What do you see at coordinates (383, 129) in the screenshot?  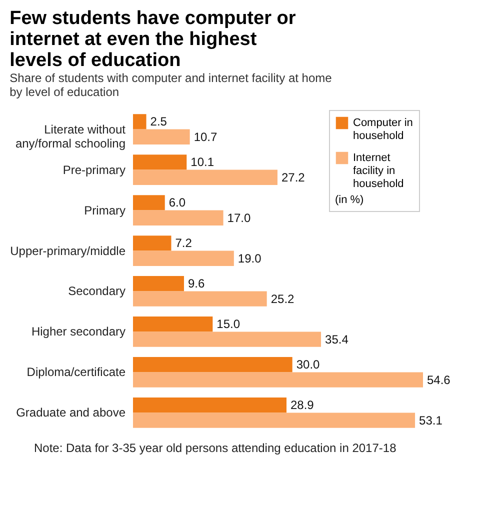 I see `legend-label: Computer in household` at bounding box center [383, 129].